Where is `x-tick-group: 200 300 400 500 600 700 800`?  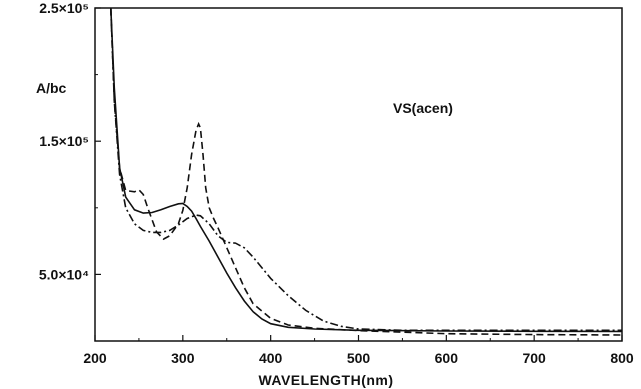
x-tick-group: 200 300 400 500 600 700 800 is located at coordinates (358, 350).